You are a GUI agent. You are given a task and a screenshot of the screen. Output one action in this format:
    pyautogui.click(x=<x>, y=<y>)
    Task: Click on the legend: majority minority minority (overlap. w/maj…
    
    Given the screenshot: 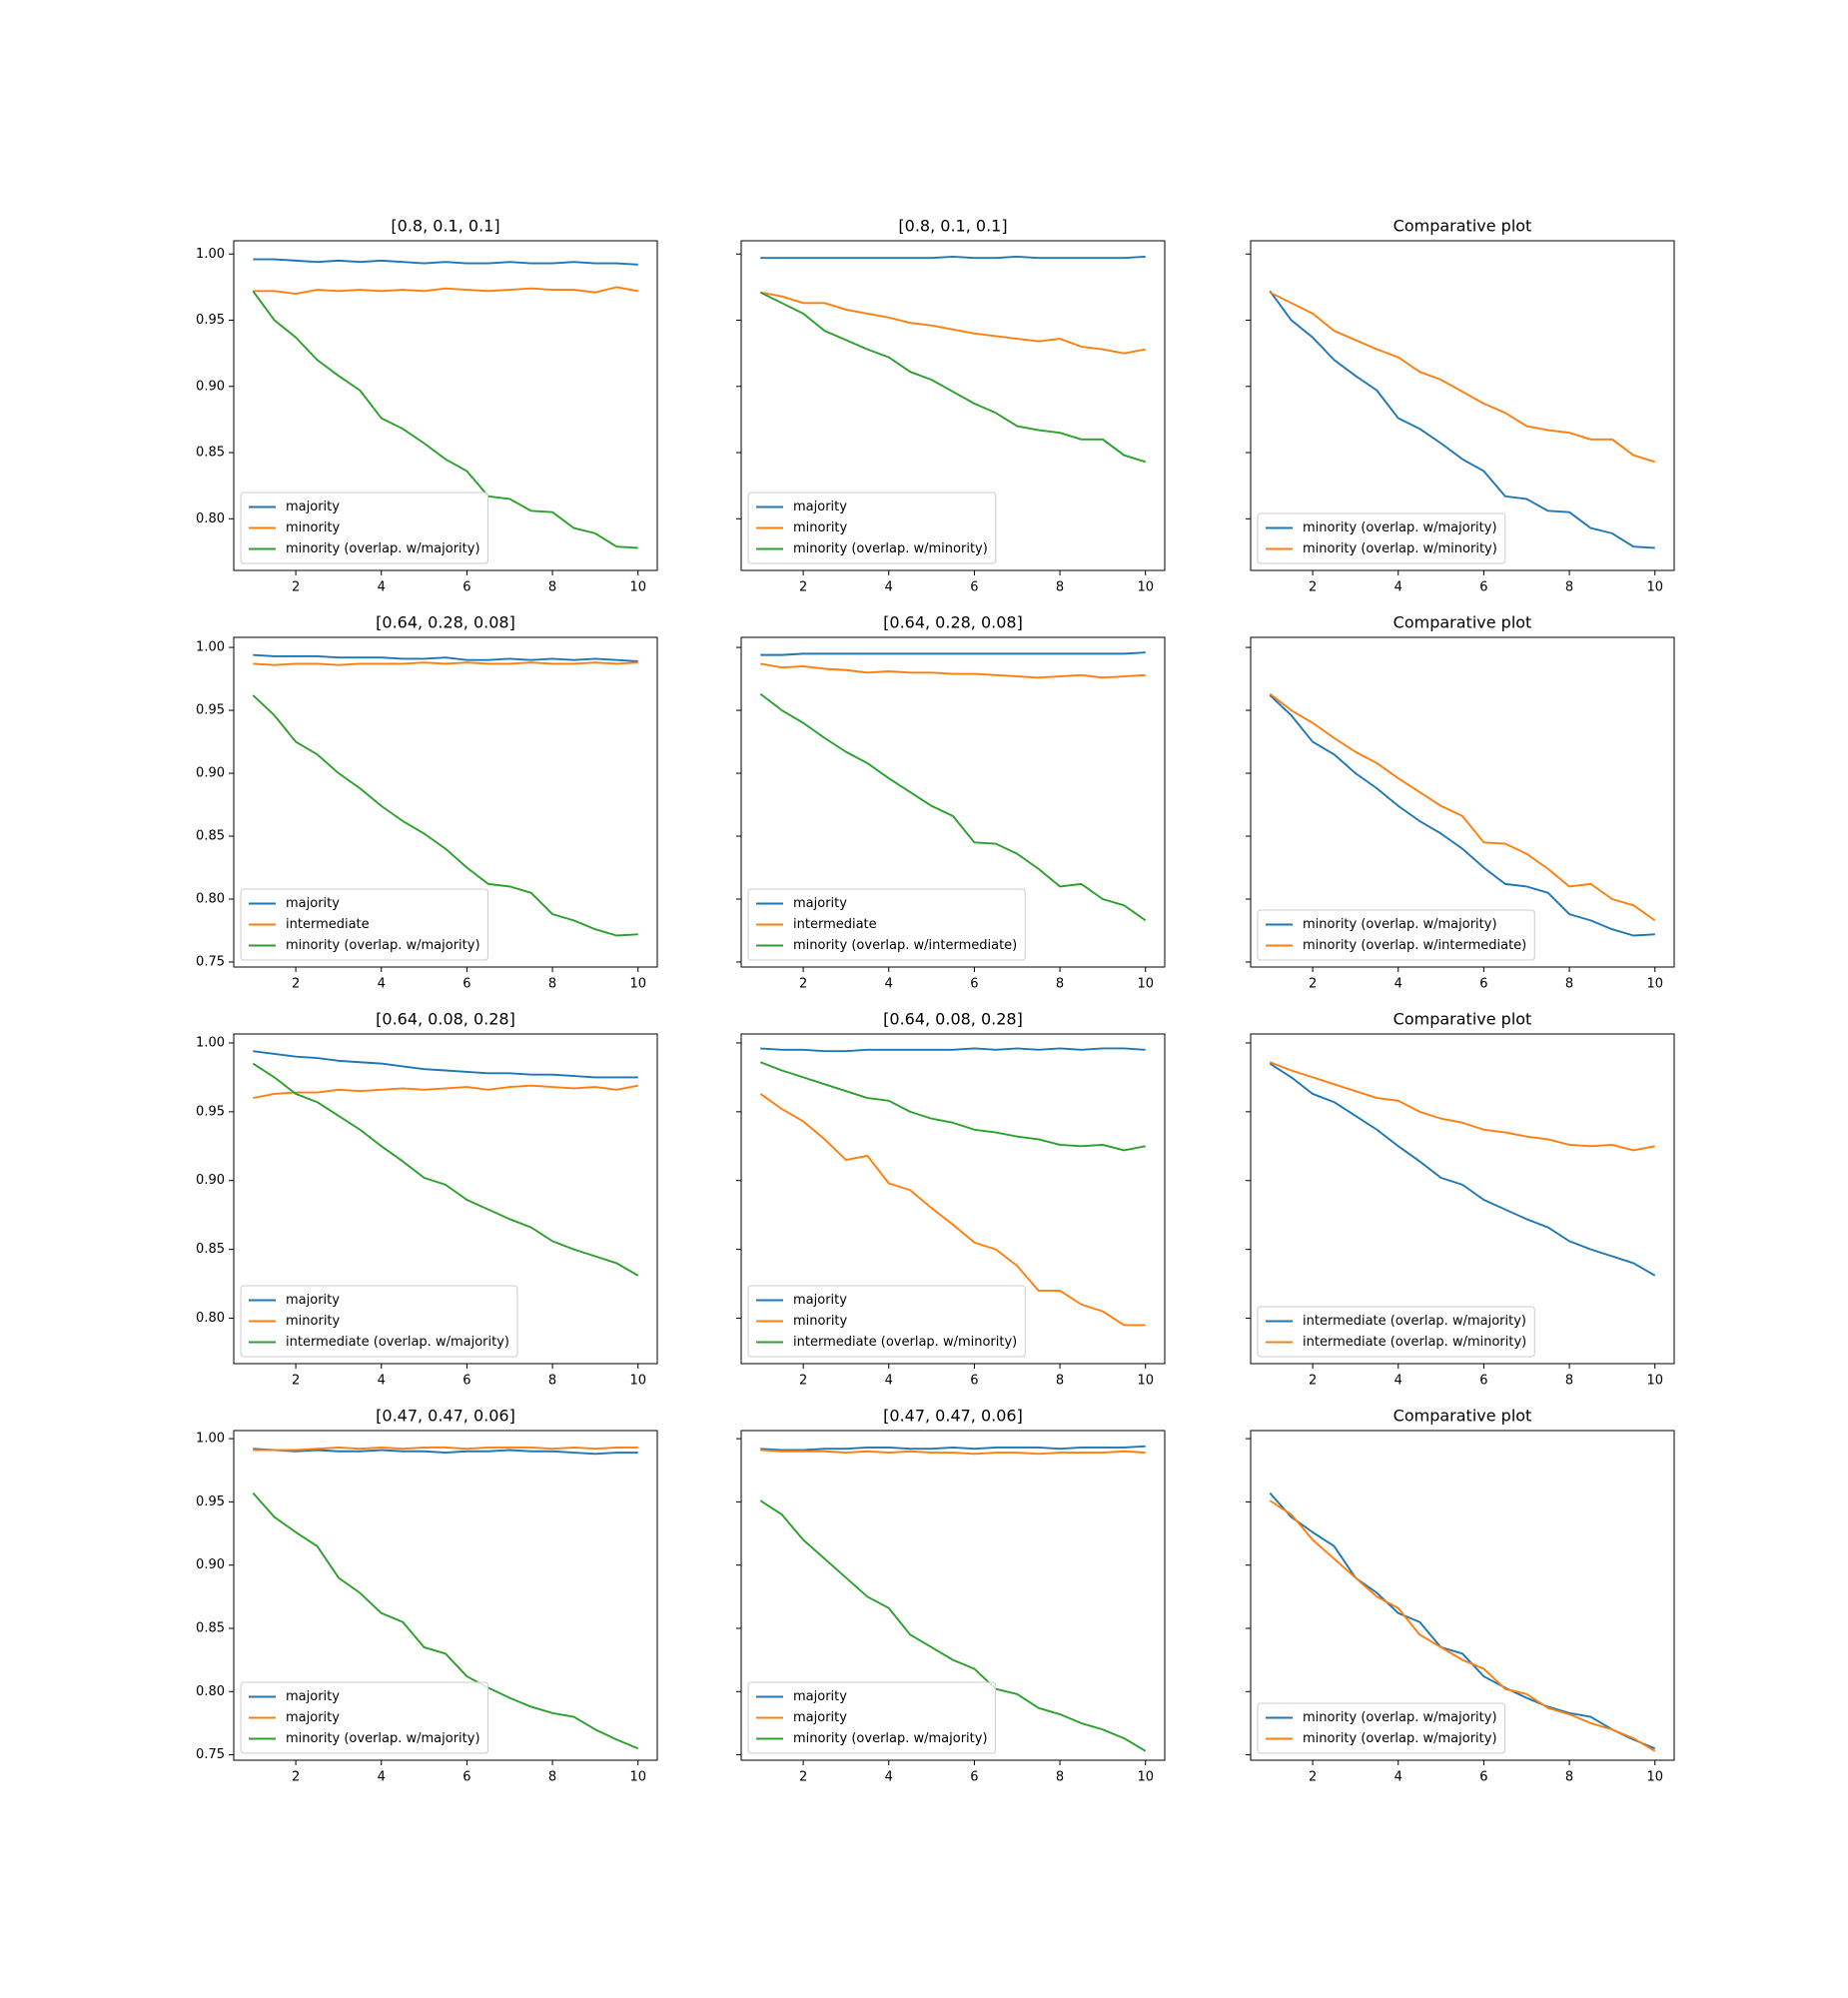 What is the action you would take?
    pyautogui.click(x=364, y=528)
    